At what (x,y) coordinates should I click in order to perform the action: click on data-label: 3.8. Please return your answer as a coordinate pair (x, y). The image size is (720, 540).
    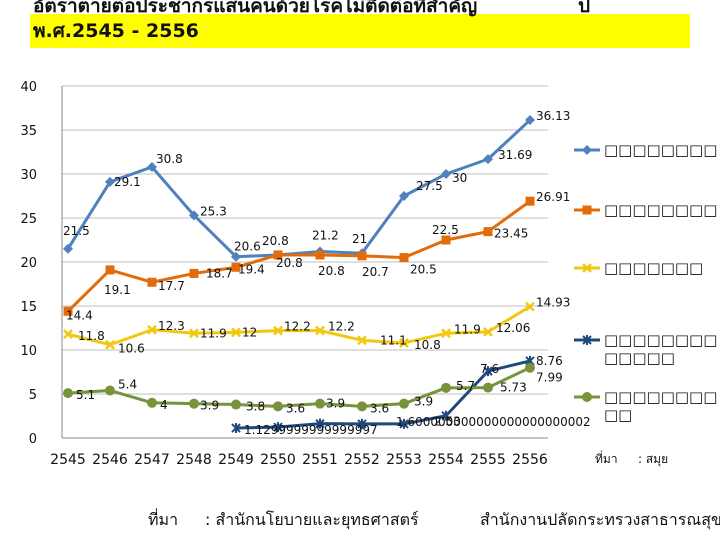
    Looking at the image, I should click on (255, 407).